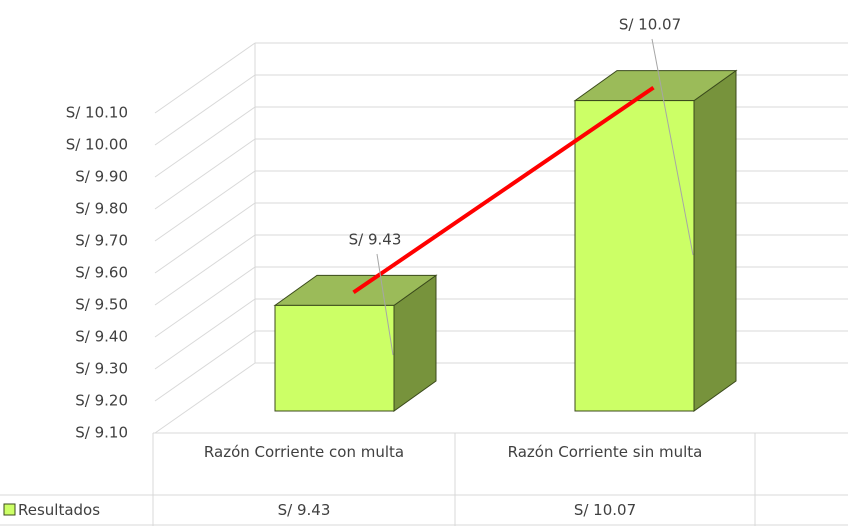 Image resolution: width=848 pixels, height=526 pixels. I want to click on y-tick-label: S/ 10.00, so click(97, 145).